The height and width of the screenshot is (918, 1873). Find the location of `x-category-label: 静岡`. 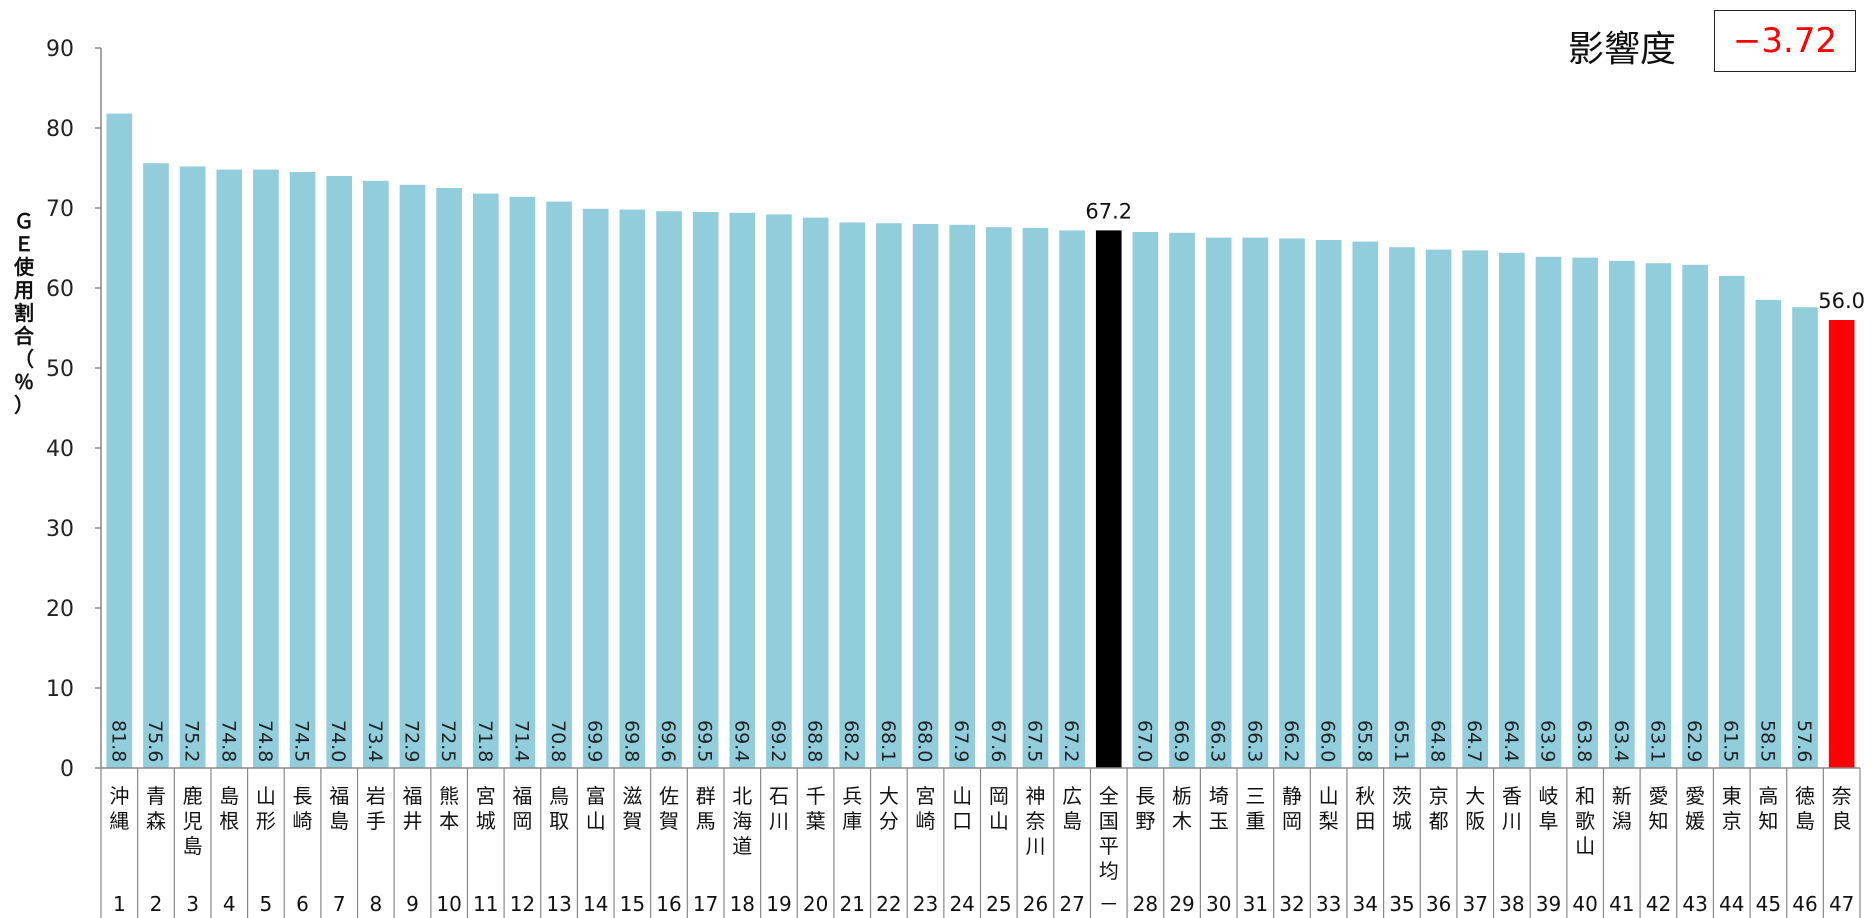

x-category-label: 静岡 is located at coordinates (1292, 808).